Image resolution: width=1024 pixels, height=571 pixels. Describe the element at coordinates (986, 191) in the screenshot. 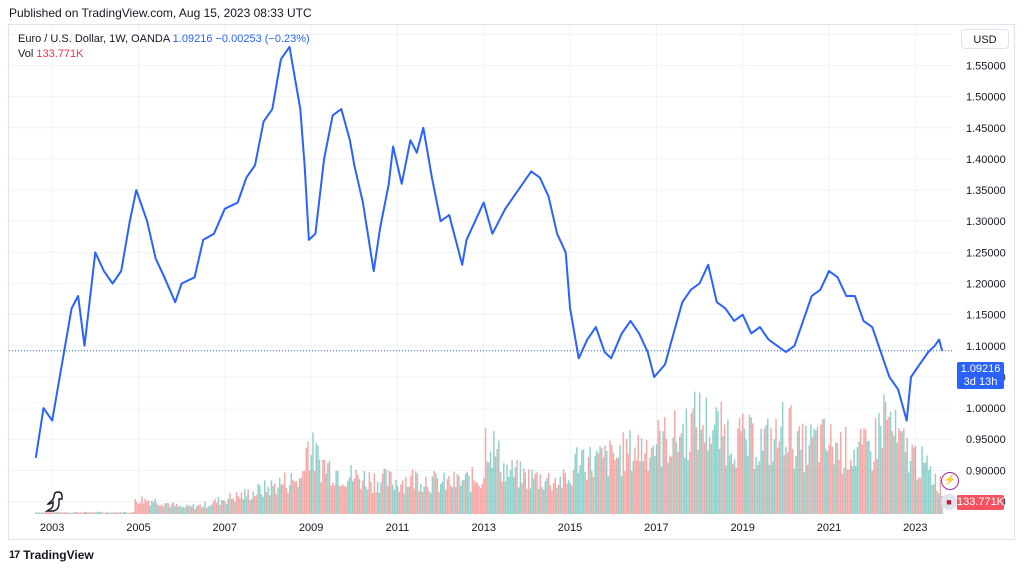

I see `y-tick-label: 1.35000` at that location.